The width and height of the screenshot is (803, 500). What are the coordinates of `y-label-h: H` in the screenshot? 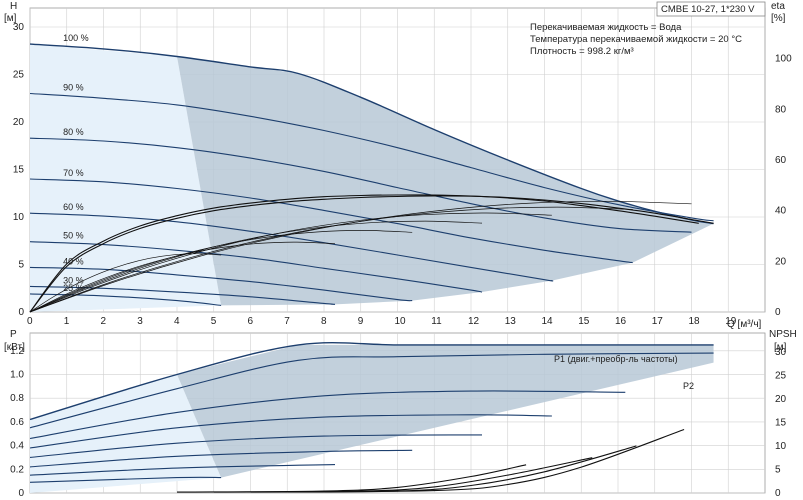 It's located at (13, 6).